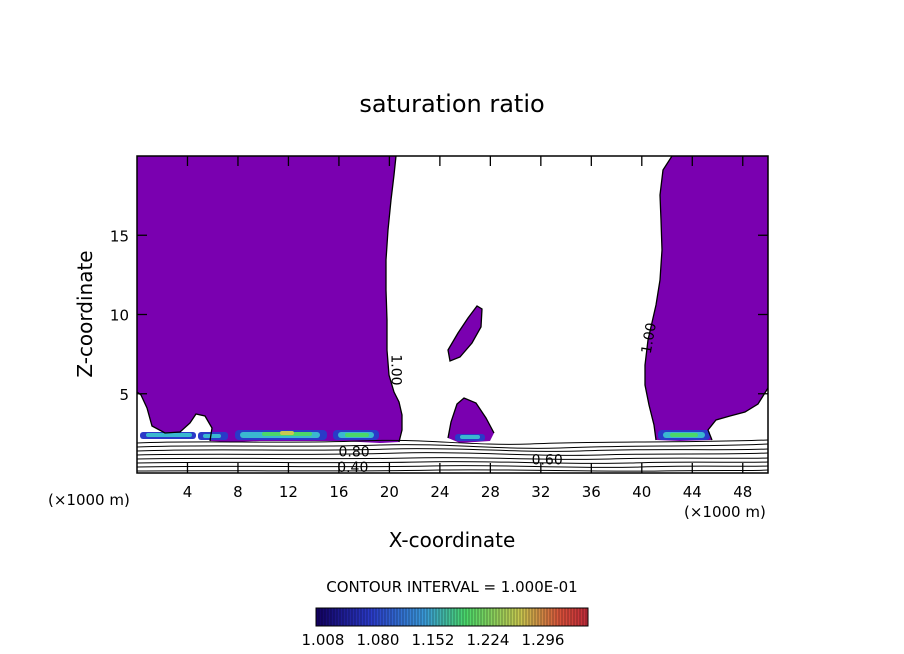  What do you see at coordinates (488, 640) in the screenshot?
I see `colorbar-tick-label: 1.224` at bounding box center [488, 640].